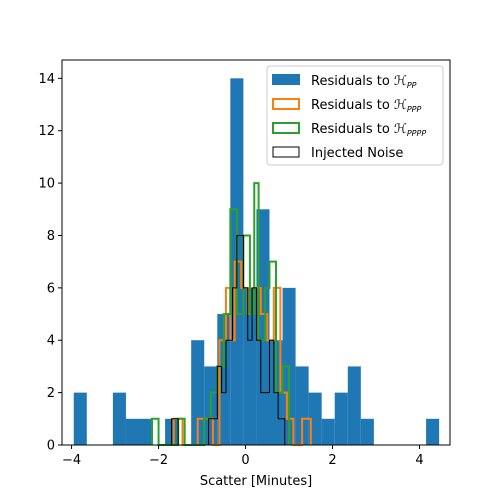  Describe the element at coordinates (364, 82) in the screenshot. I see `legend-label: Residuals to ℋPP` at that location.